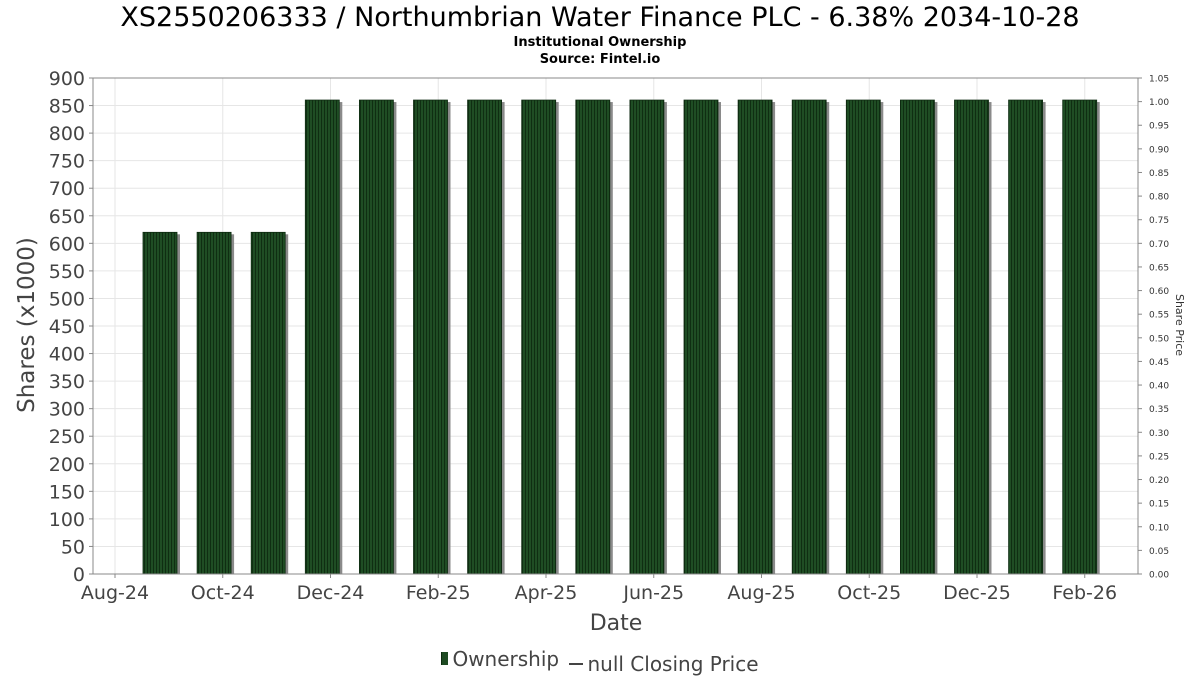 The width and height of the screenshot is (1200, 676). What do you see at coordinates (115, 593) in the screenshot?
I see `x-tick-label: Aug-24` at bounding box center [115, 593].